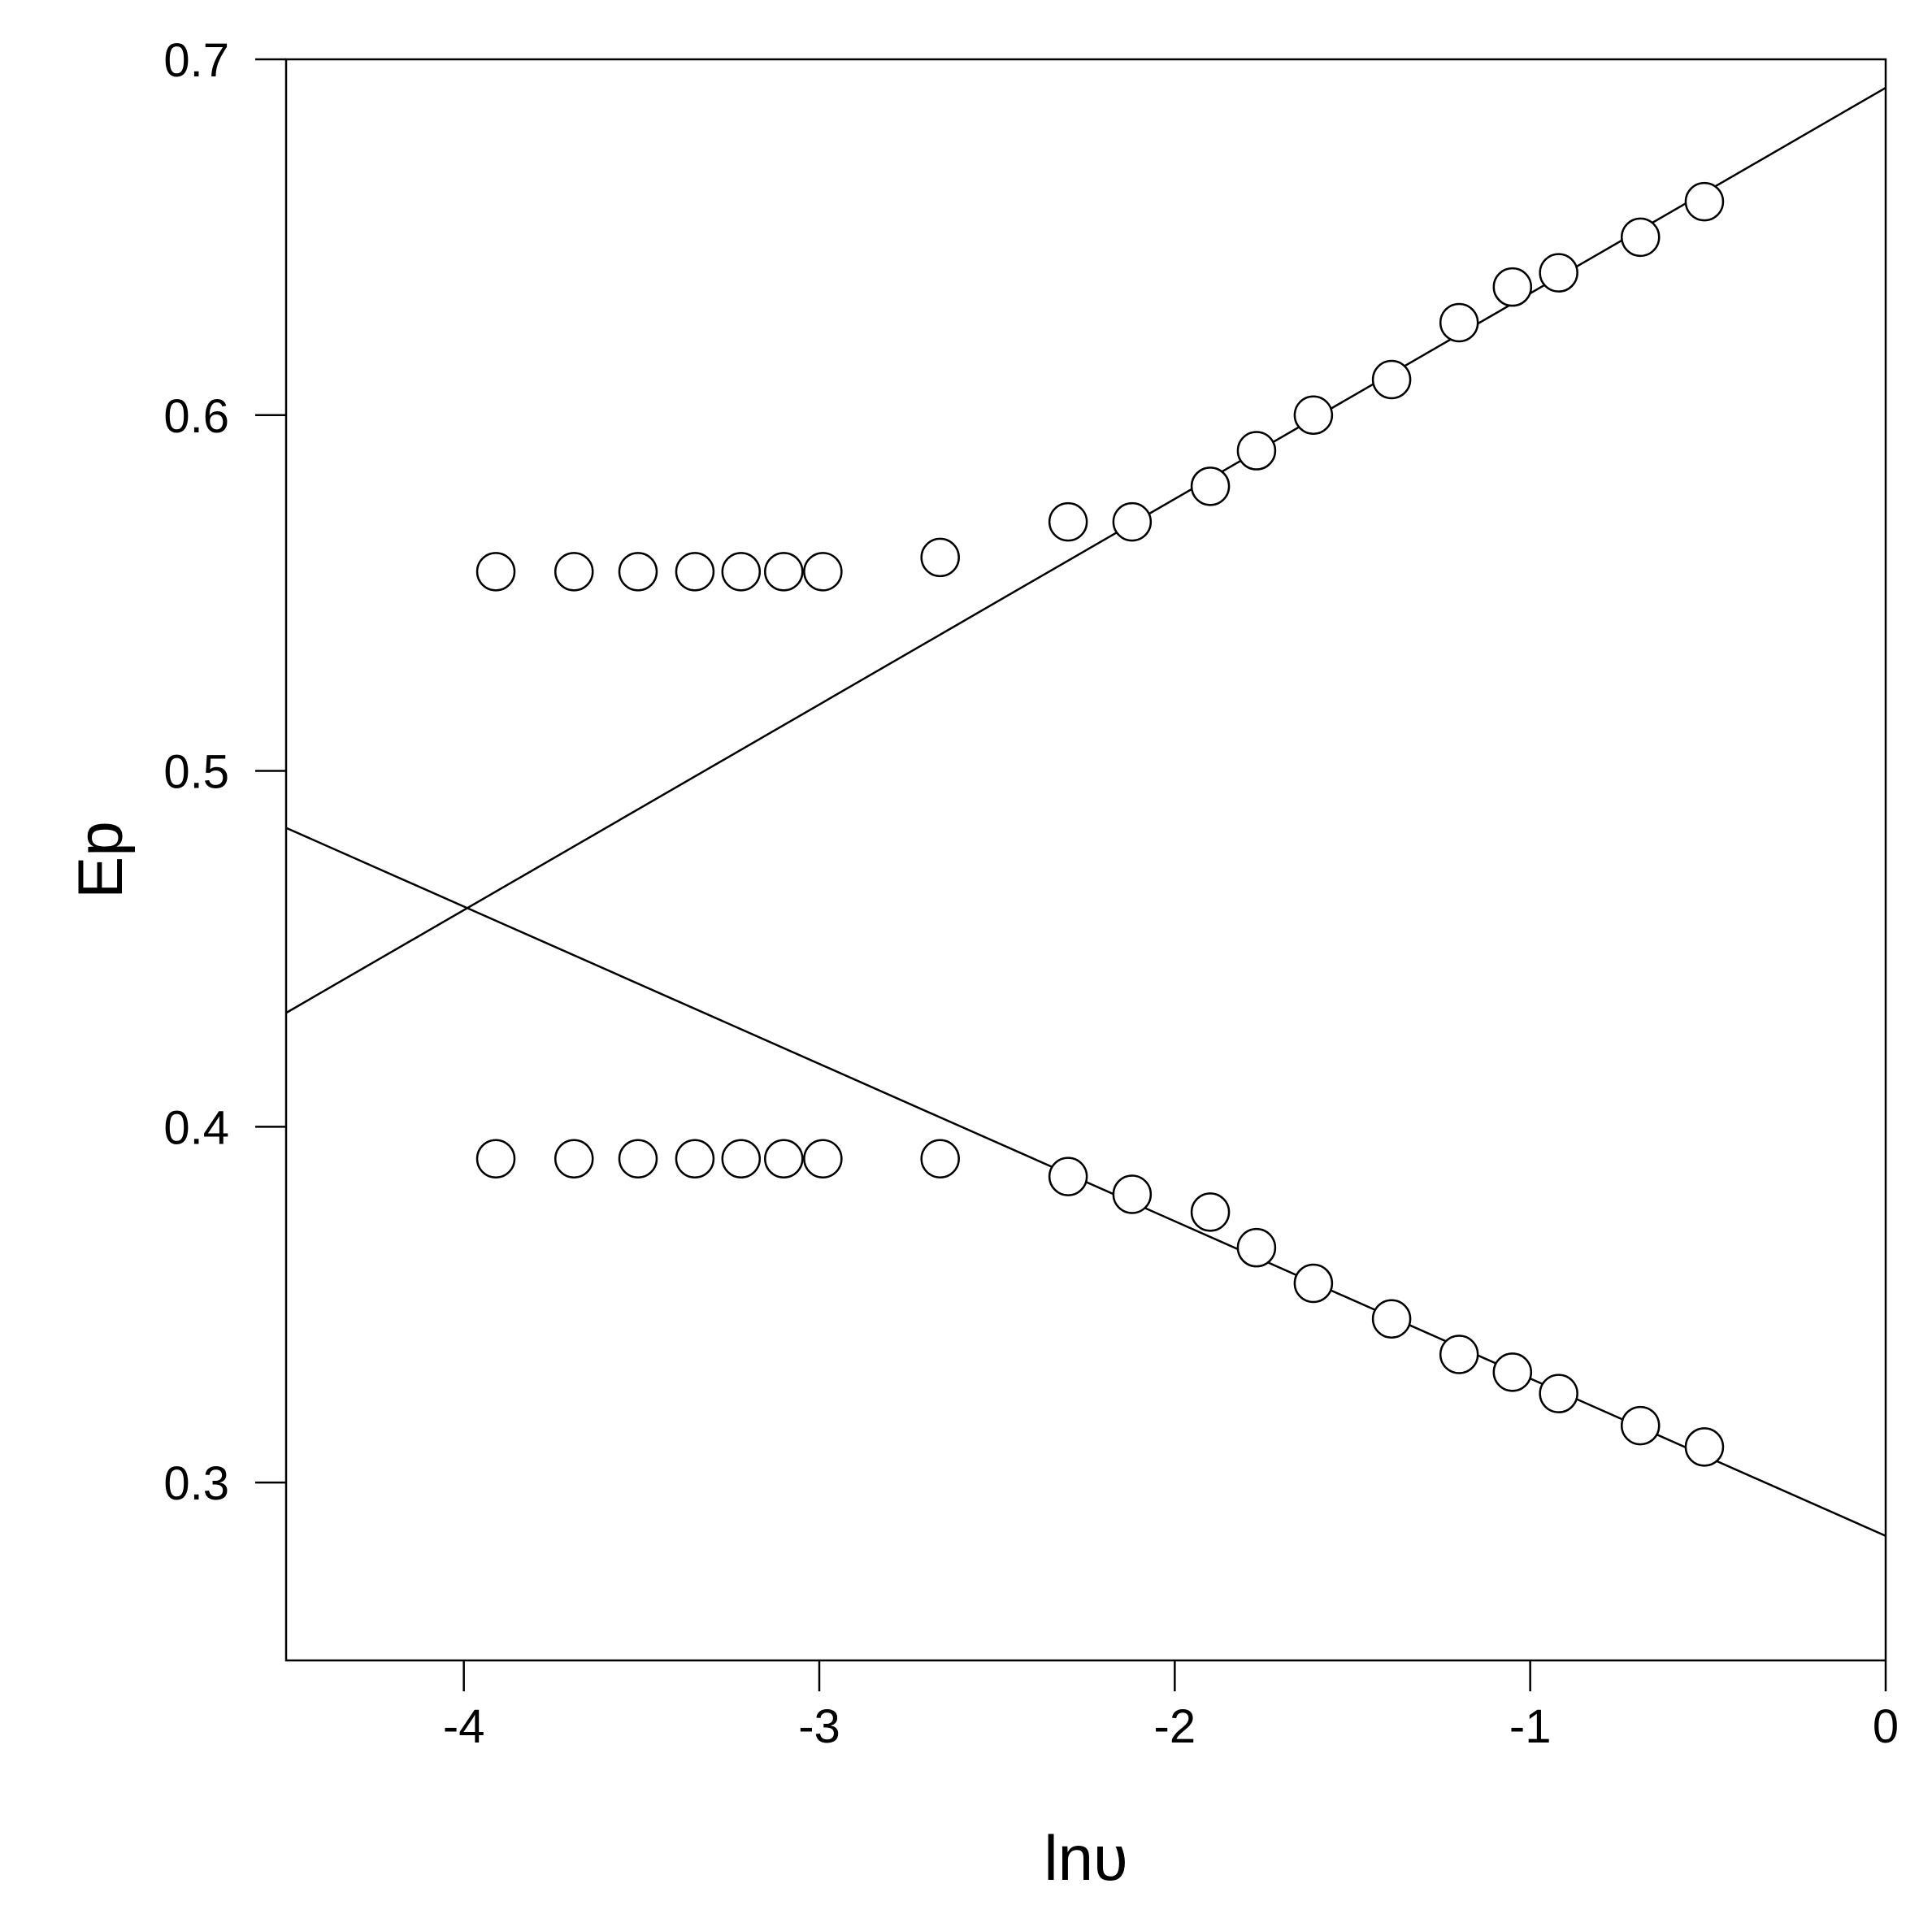 Image resolution: width=1932 pixels, height=1914 pixels. What do you see at coordinates (196, 416) in the screenshot?
I see `y-tick-label: 0.6` at bounding box center [196, 416].